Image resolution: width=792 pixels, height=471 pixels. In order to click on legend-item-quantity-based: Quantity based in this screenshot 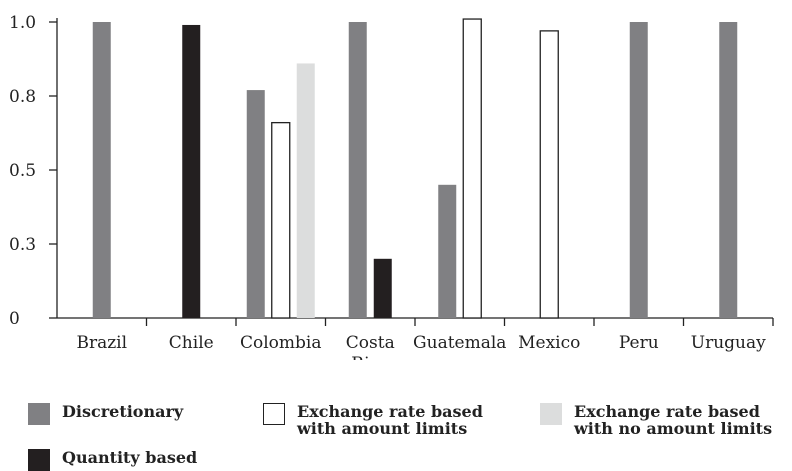, I will do `click(112, 460)`.